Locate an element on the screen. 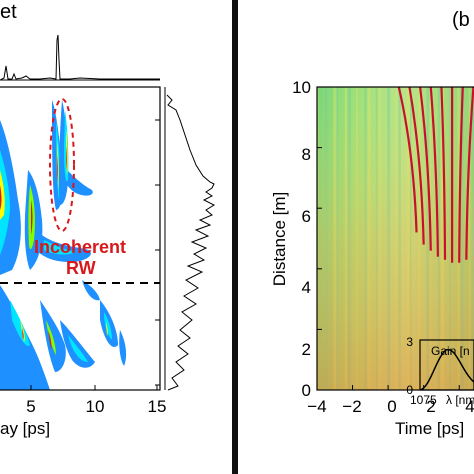 The width and height of the screenshot is (474, 474). x-tick-neg4: −4 is located at coordinates (316, 406).